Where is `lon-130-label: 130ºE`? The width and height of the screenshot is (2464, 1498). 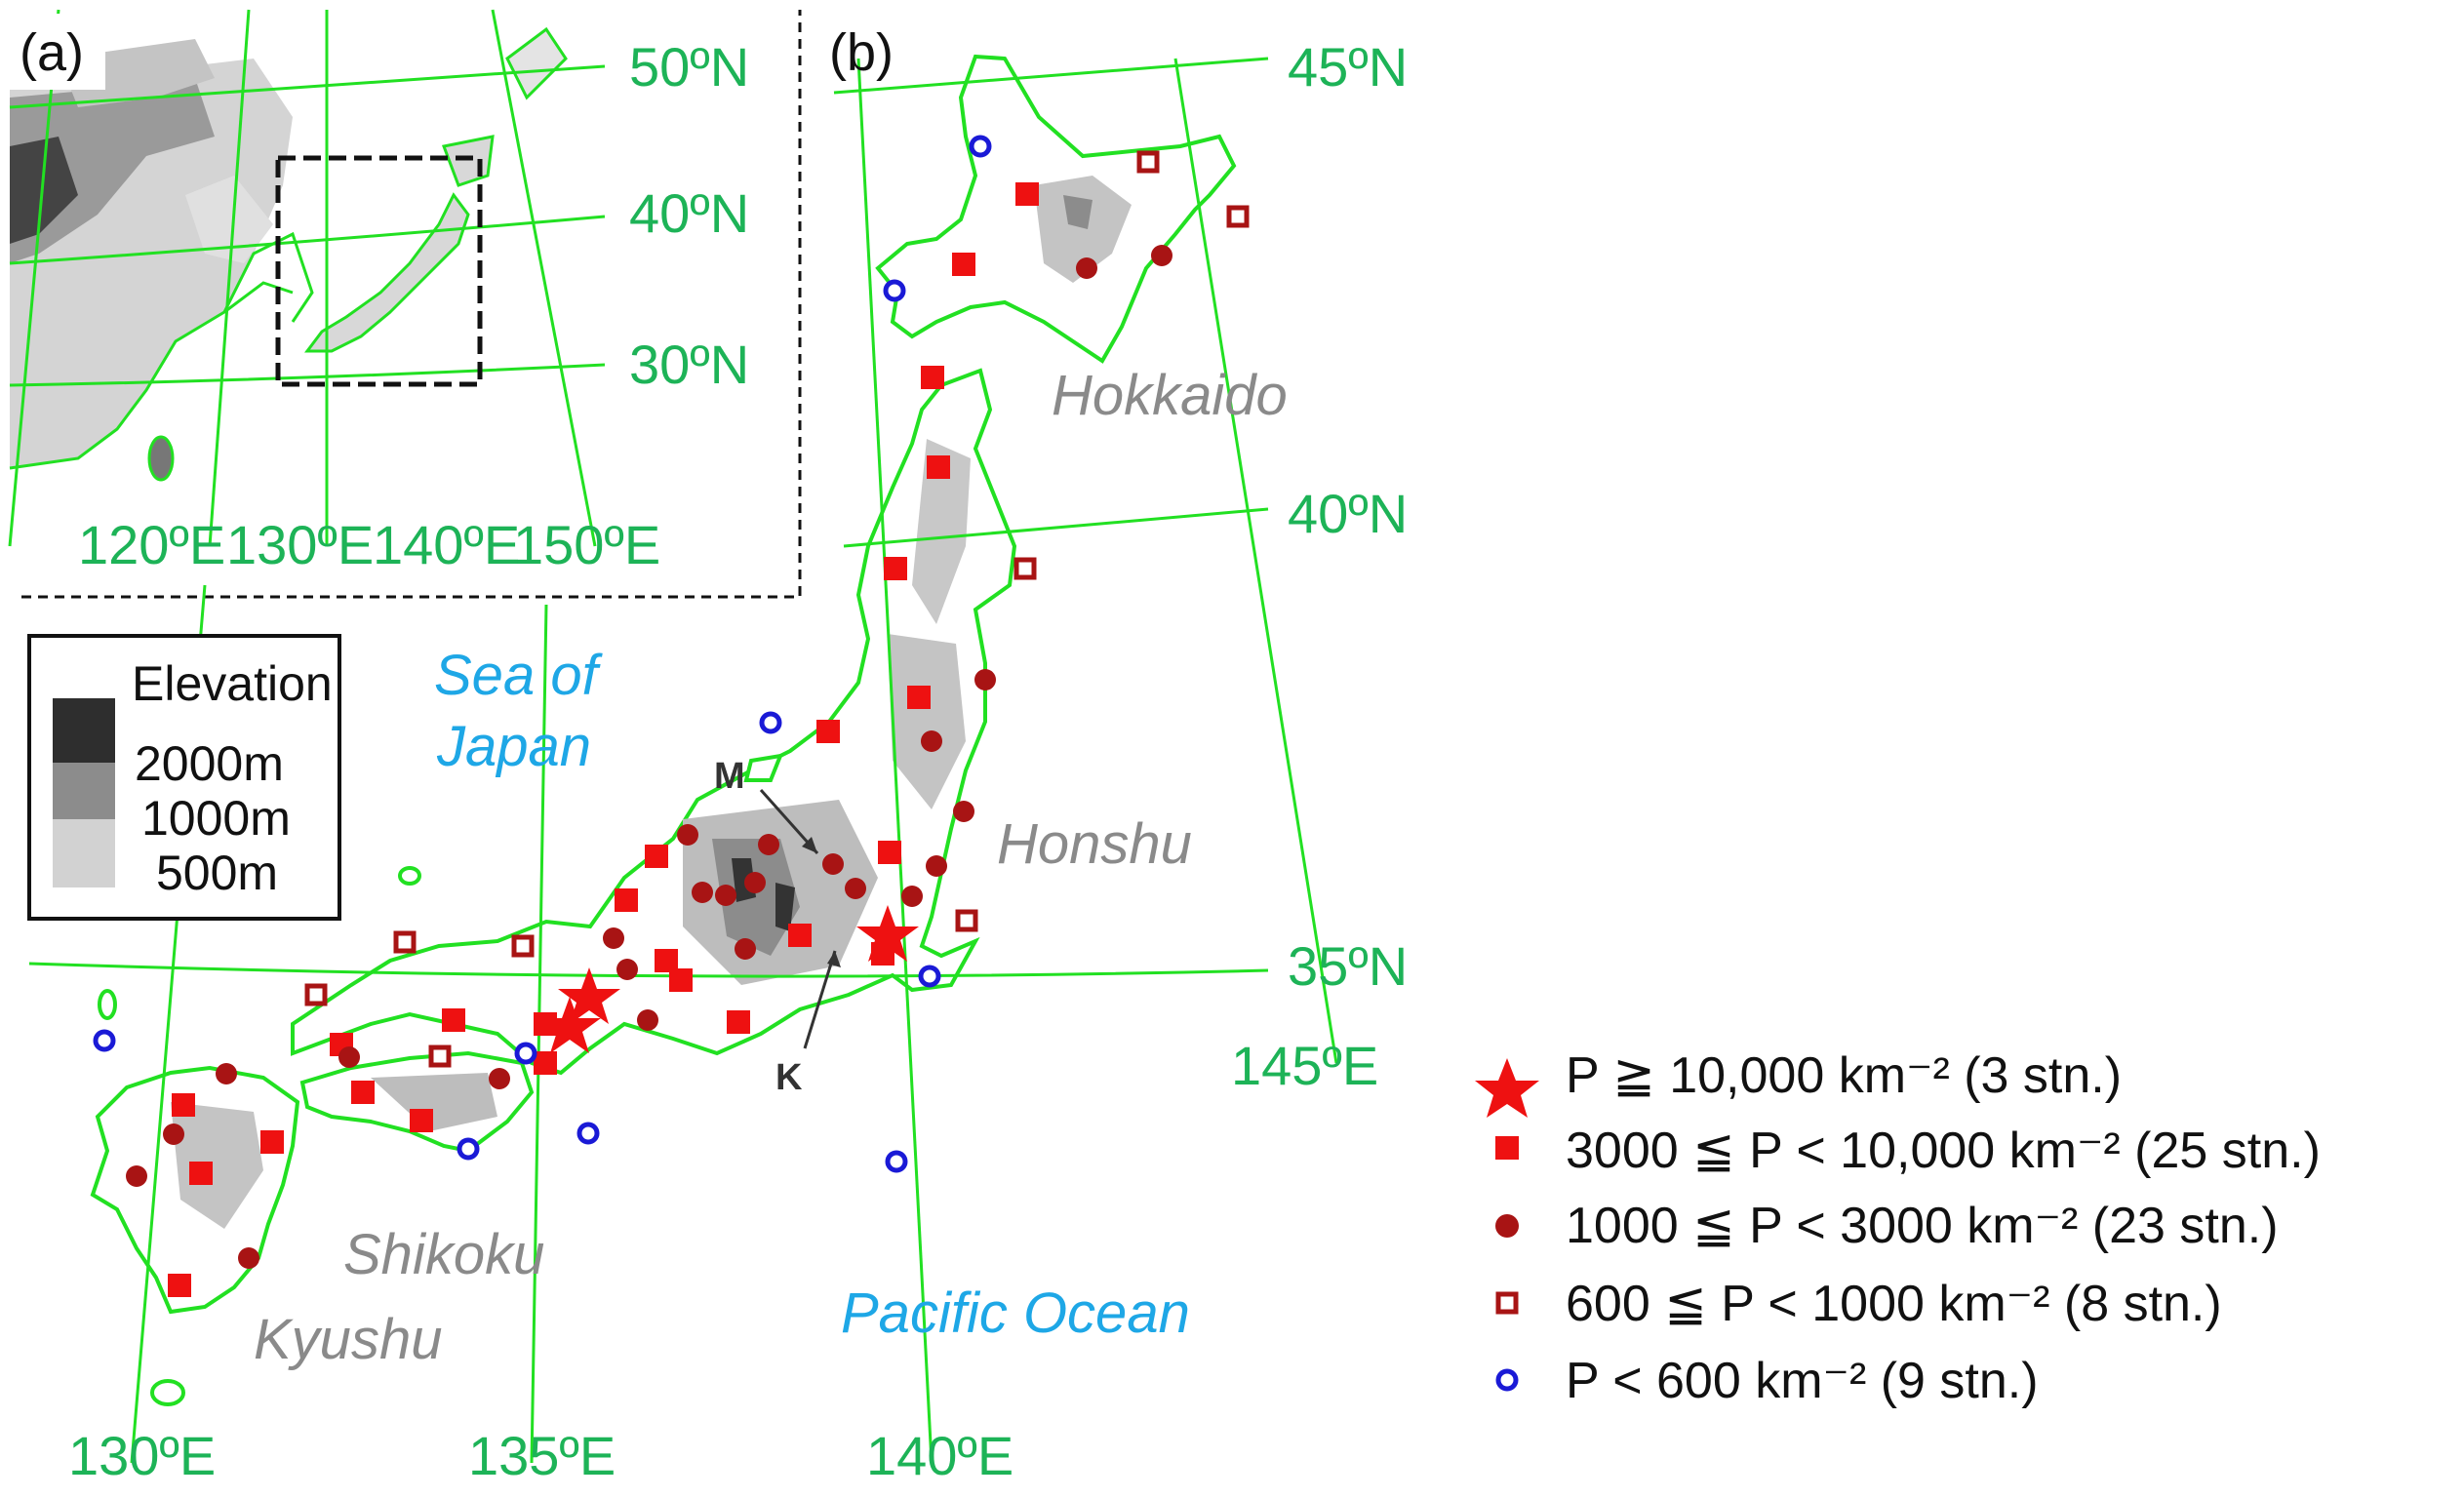
lon-130-label: 130ºE is located at coordinates (142, 1456).